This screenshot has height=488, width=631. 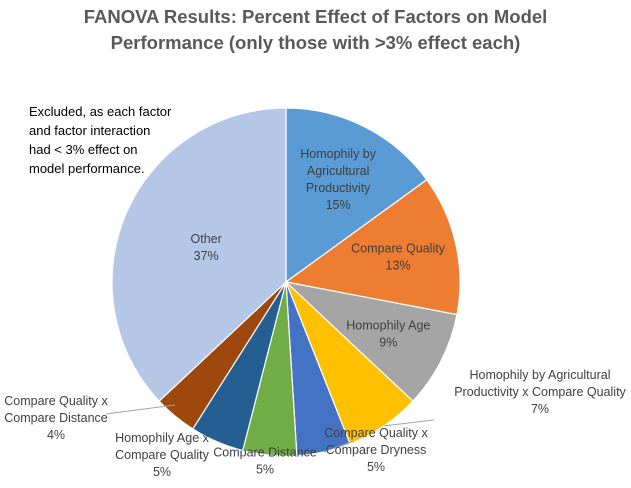 What do you see at coordinates (398, 256) in the screenshot?
I see `slice-label-2: Compare Quality 13%` at bounding box center [398, 256].